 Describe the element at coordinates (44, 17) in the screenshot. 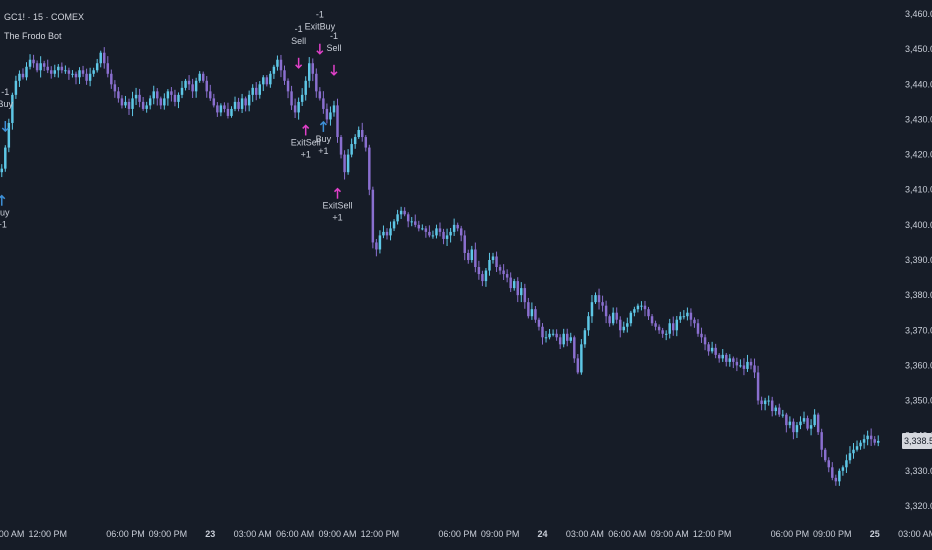

I see `symbol-title: GC1! · 15 · COMEX` at that location.